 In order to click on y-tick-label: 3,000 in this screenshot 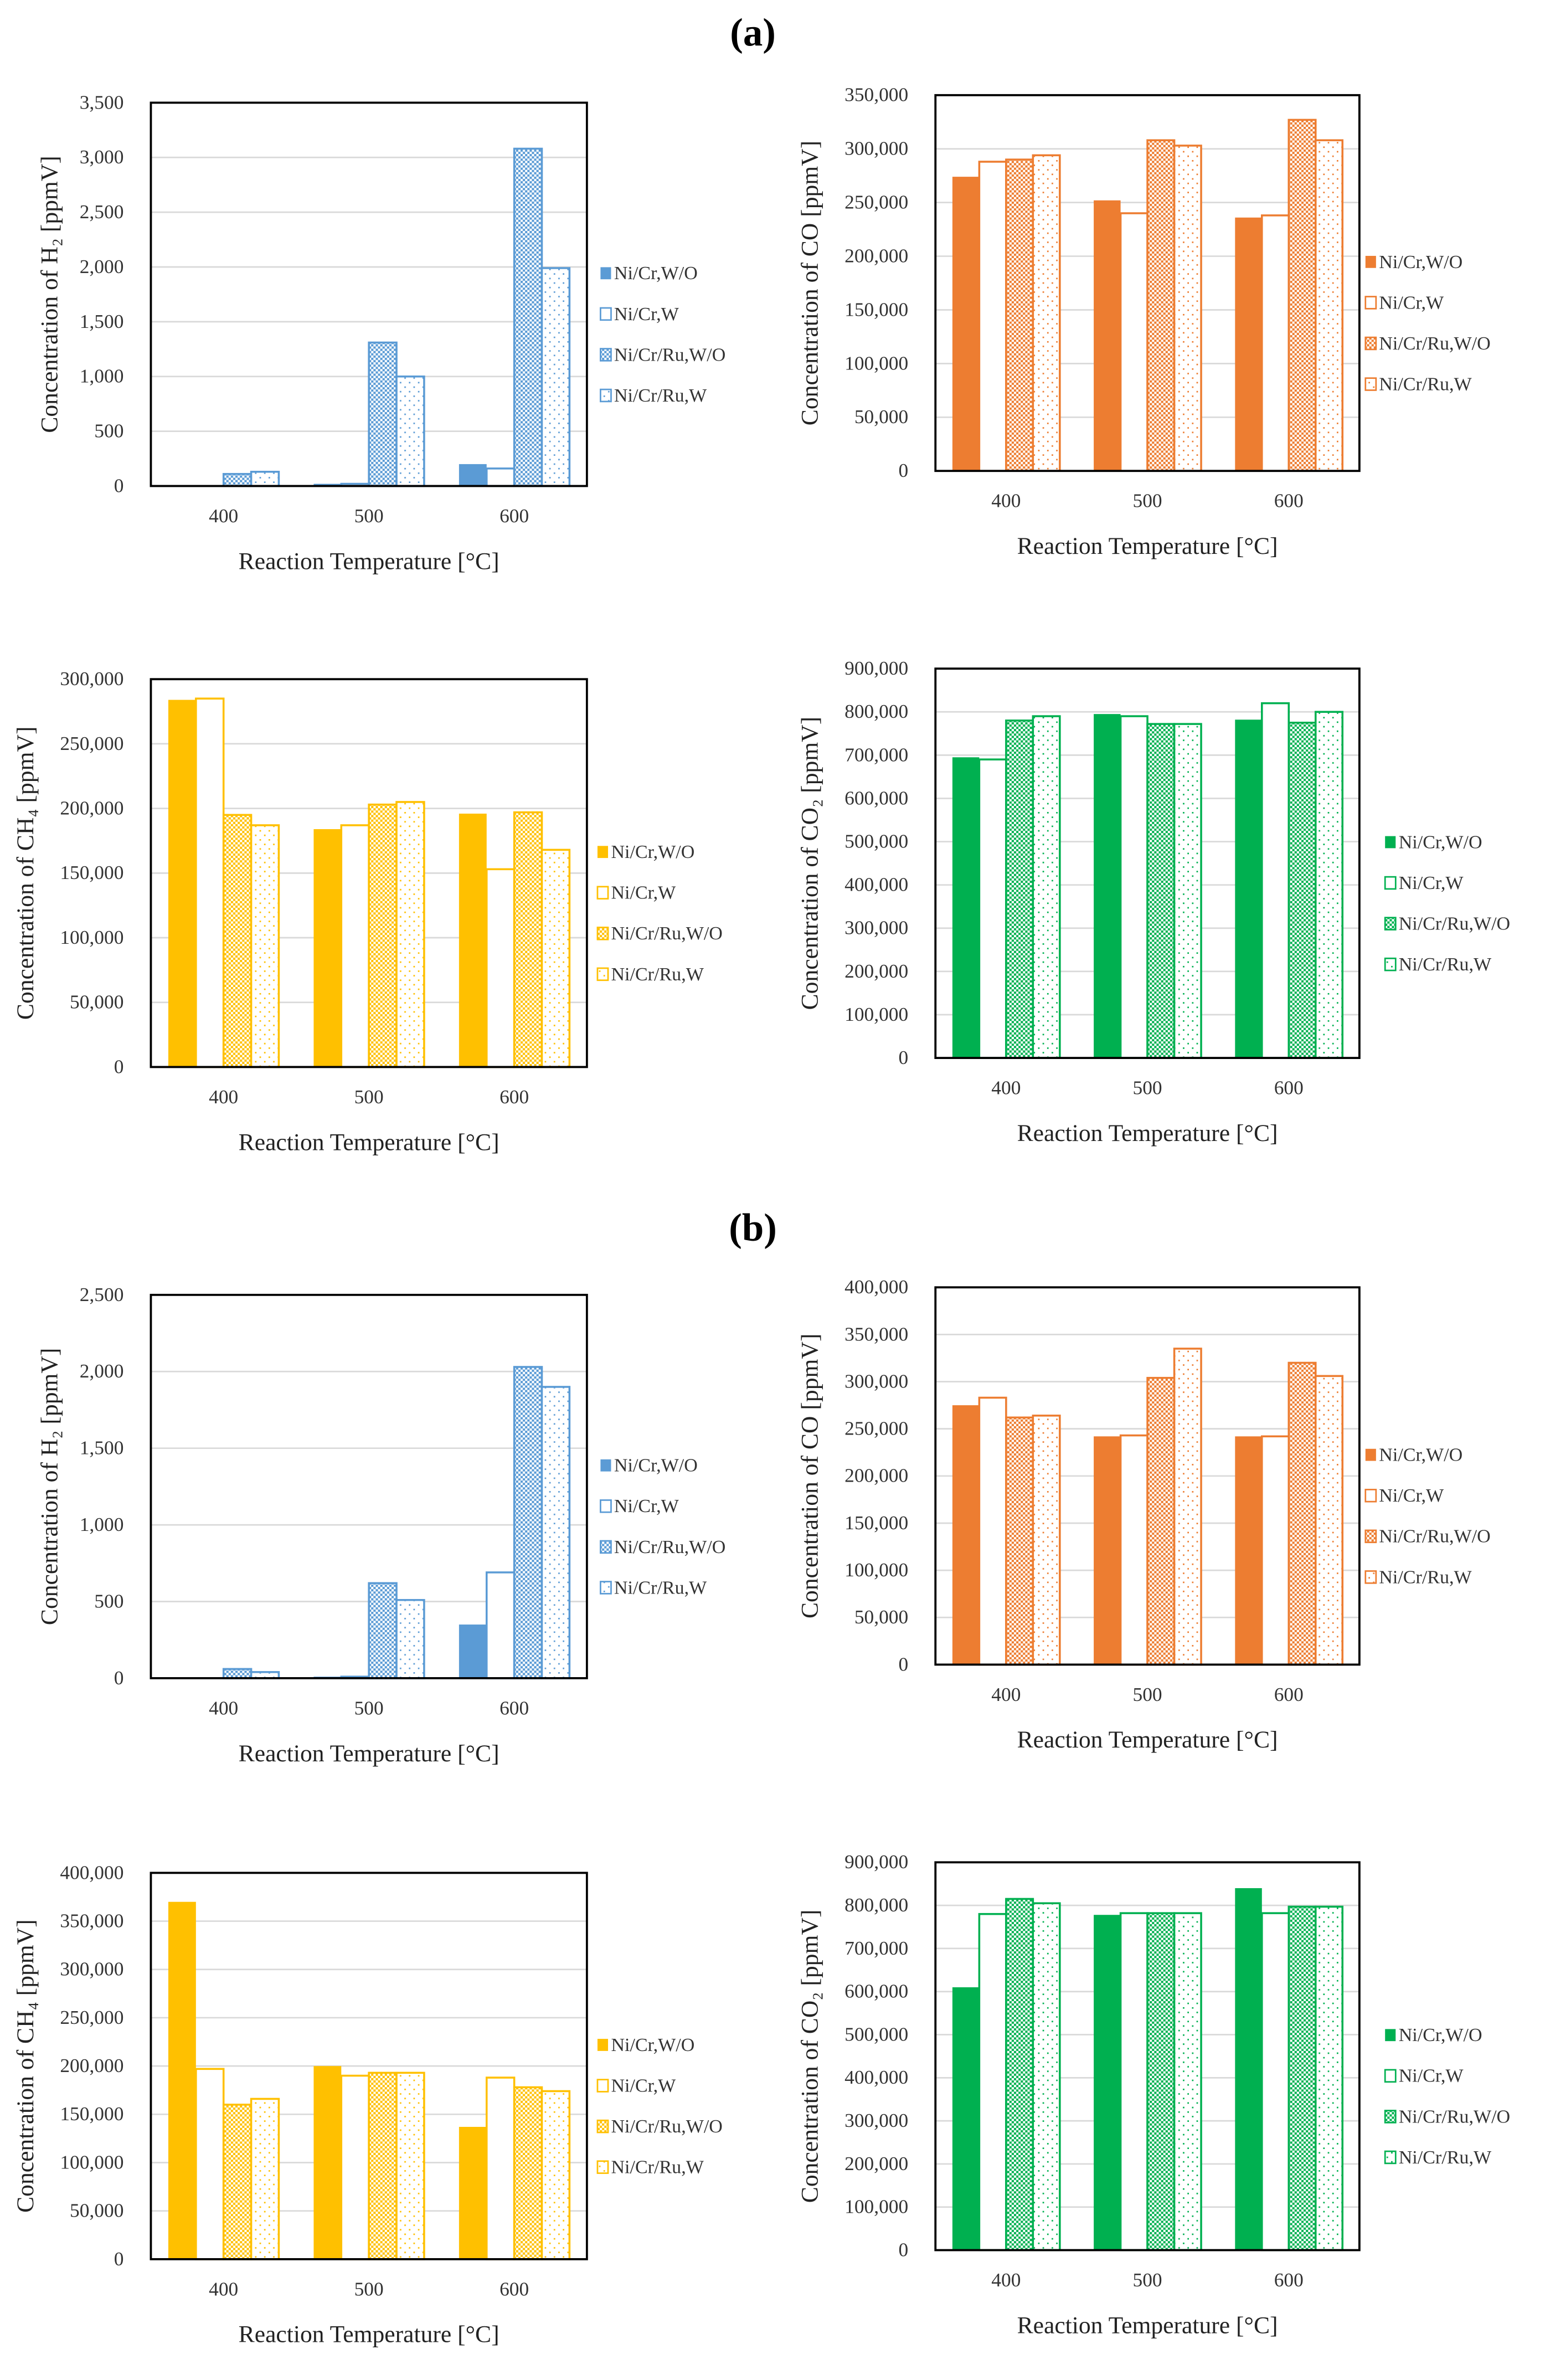, I will do `click(102, 157)`.